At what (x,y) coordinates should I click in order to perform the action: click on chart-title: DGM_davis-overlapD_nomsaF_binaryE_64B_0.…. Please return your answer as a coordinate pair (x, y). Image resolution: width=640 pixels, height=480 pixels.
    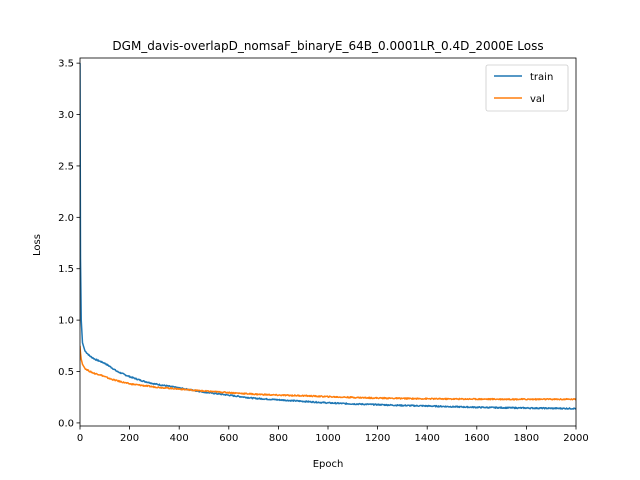
    Looking at the image, I should click on (327, 46).